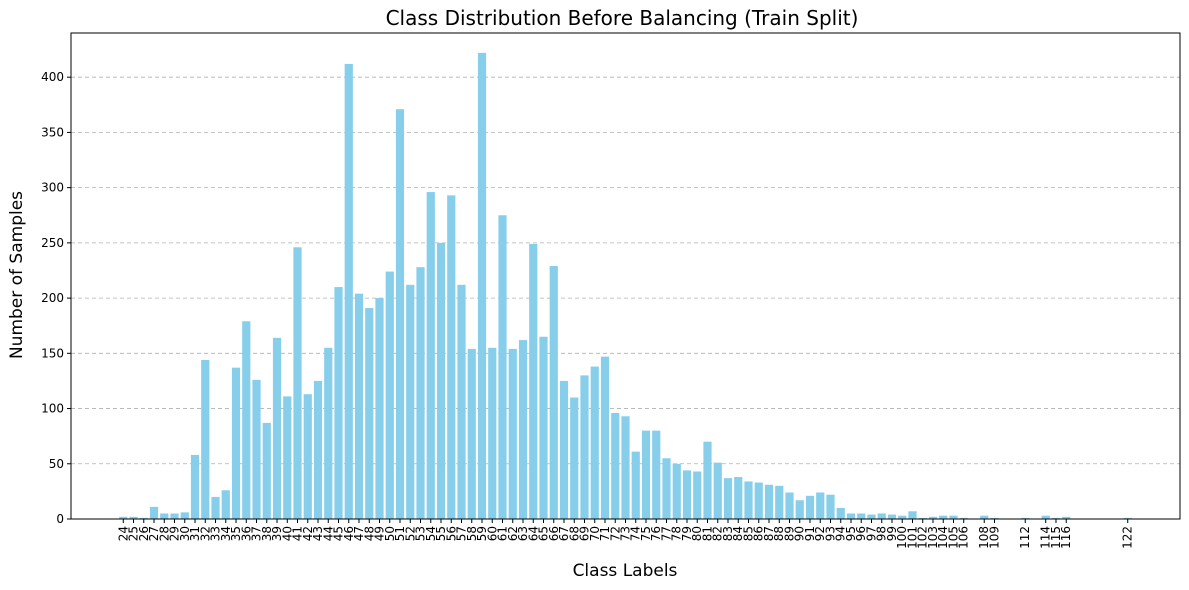 The width and height of the screenshot is (1189, 590). I want to click on x-tick-label: 38, so click(267, 533).